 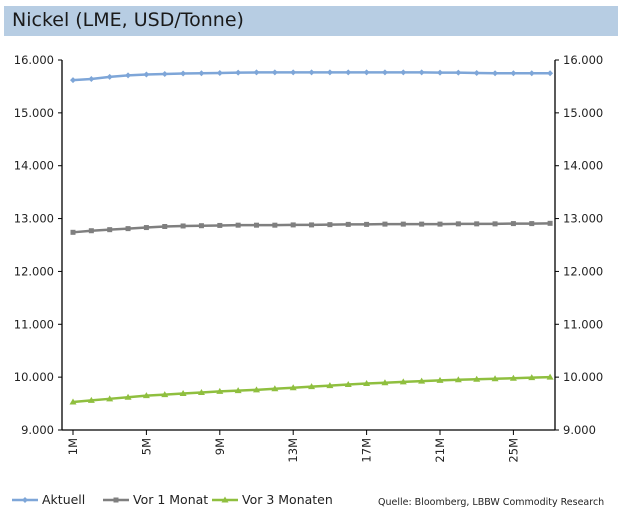 I want to click on y-tick-label-left: 16.000, so click(x=34, y=60).